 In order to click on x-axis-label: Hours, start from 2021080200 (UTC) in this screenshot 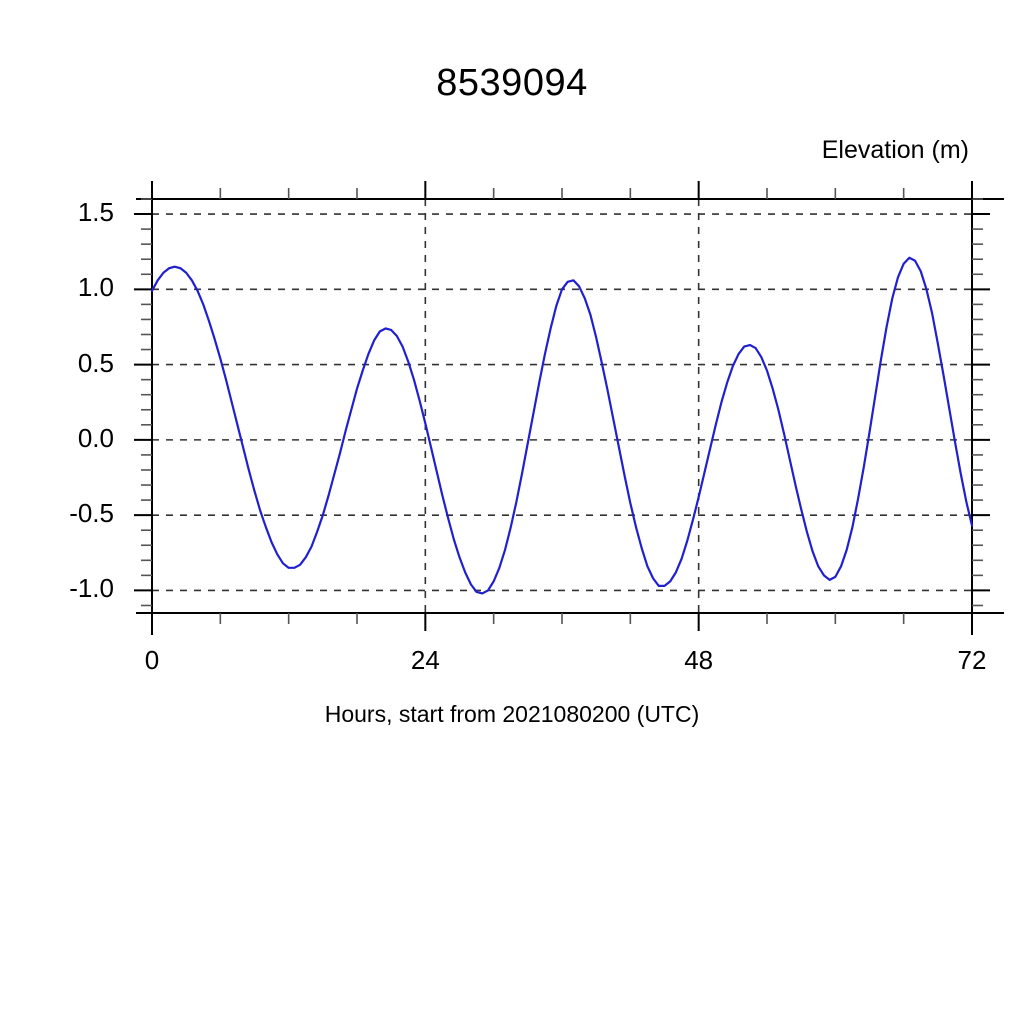, I will do `click(512, 714)`.